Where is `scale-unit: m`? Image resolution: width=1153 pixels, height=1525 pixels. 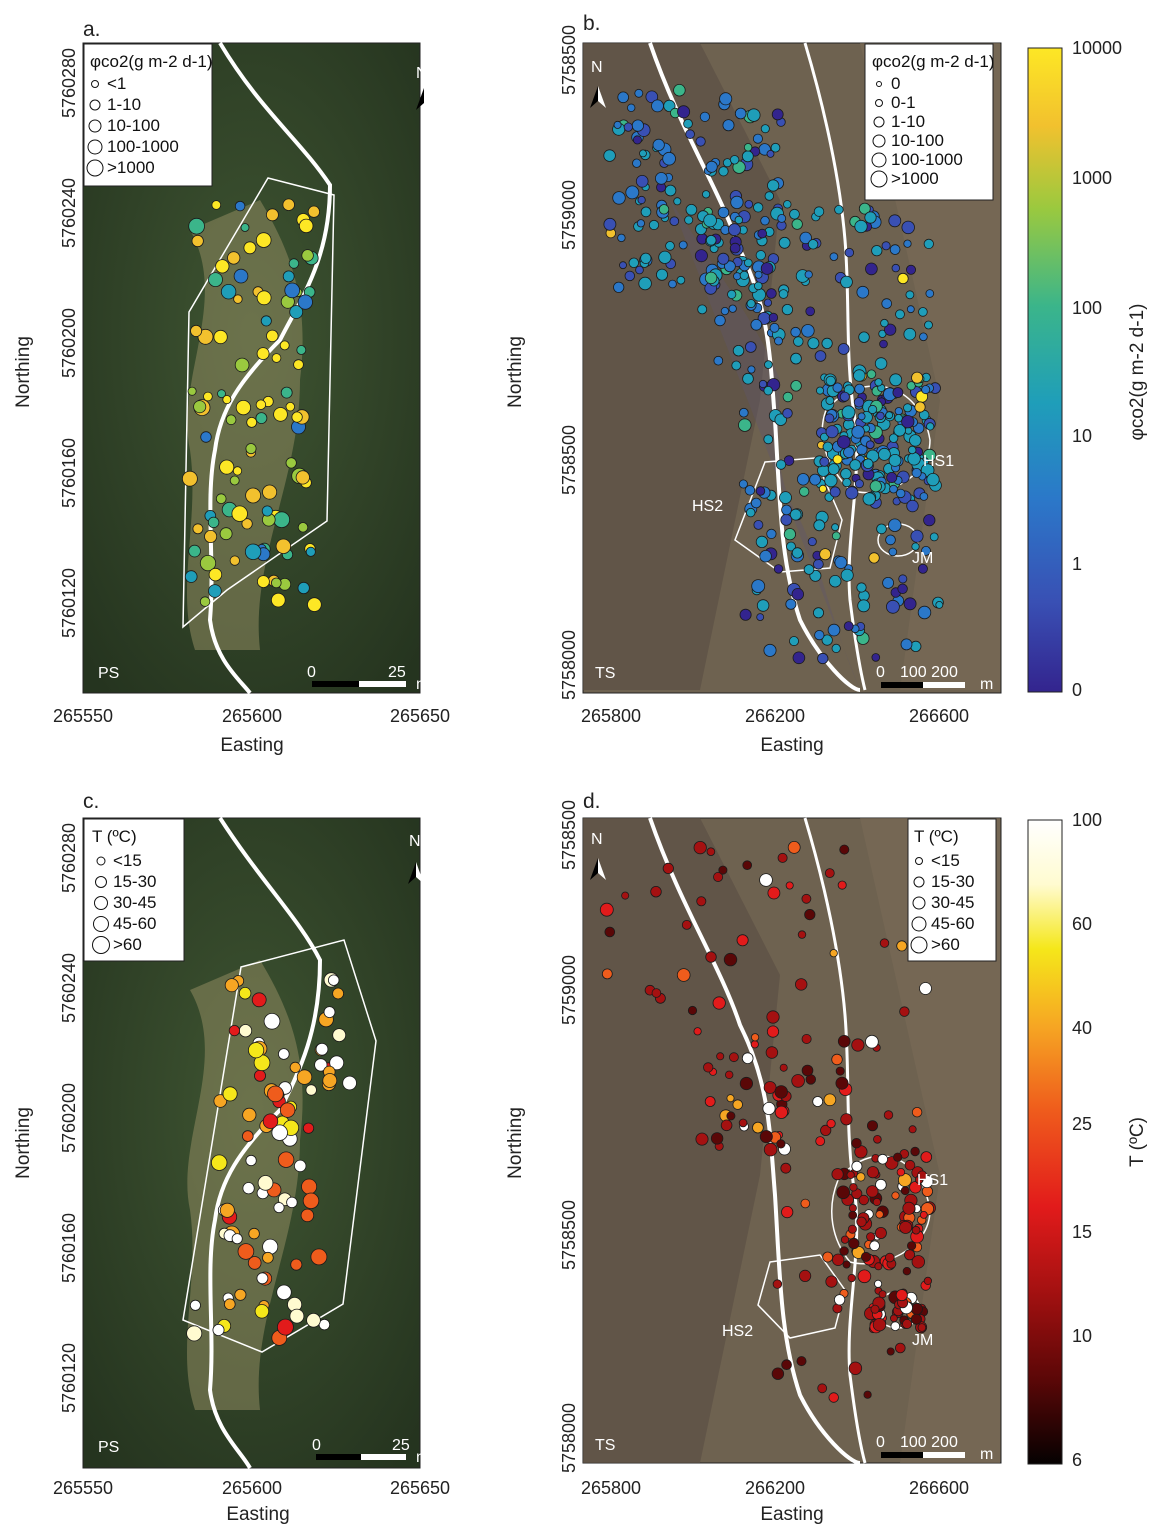
scale-unit: m is located at coordinates (422, 1457).